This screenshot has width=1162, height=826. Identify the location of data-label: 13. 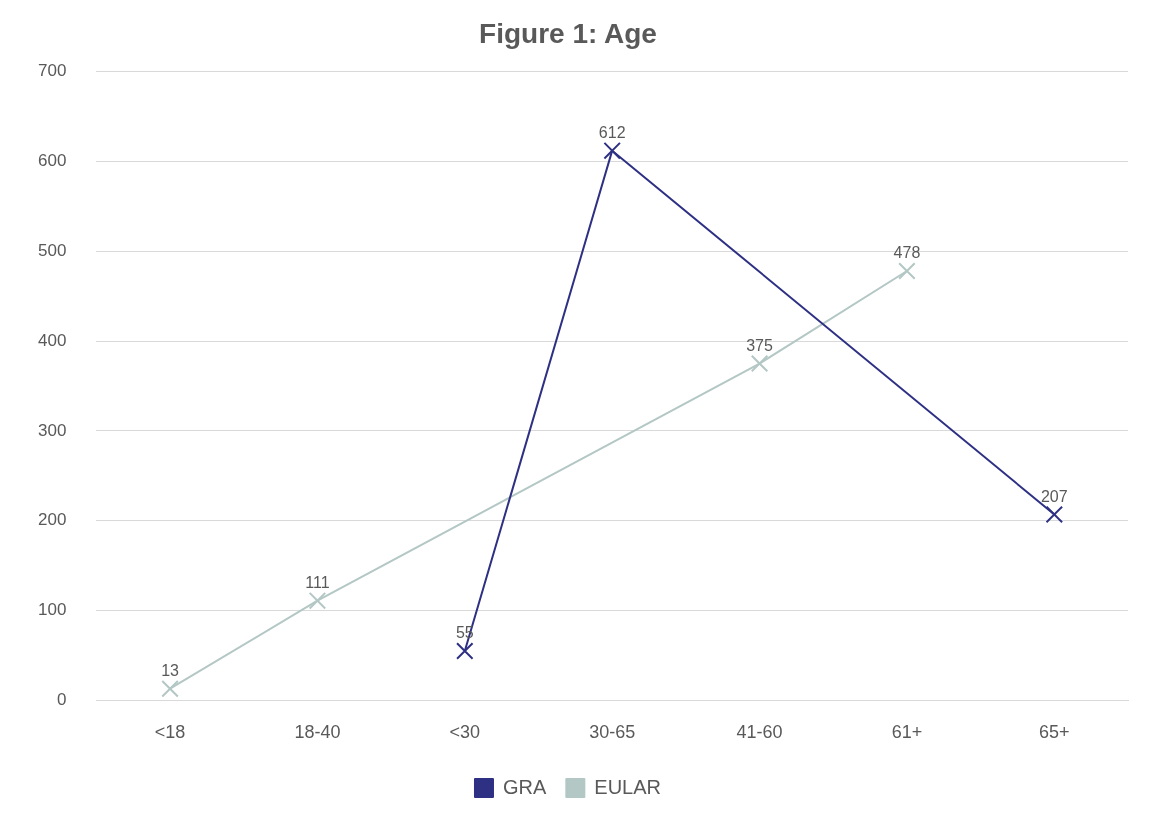
(170, 671).